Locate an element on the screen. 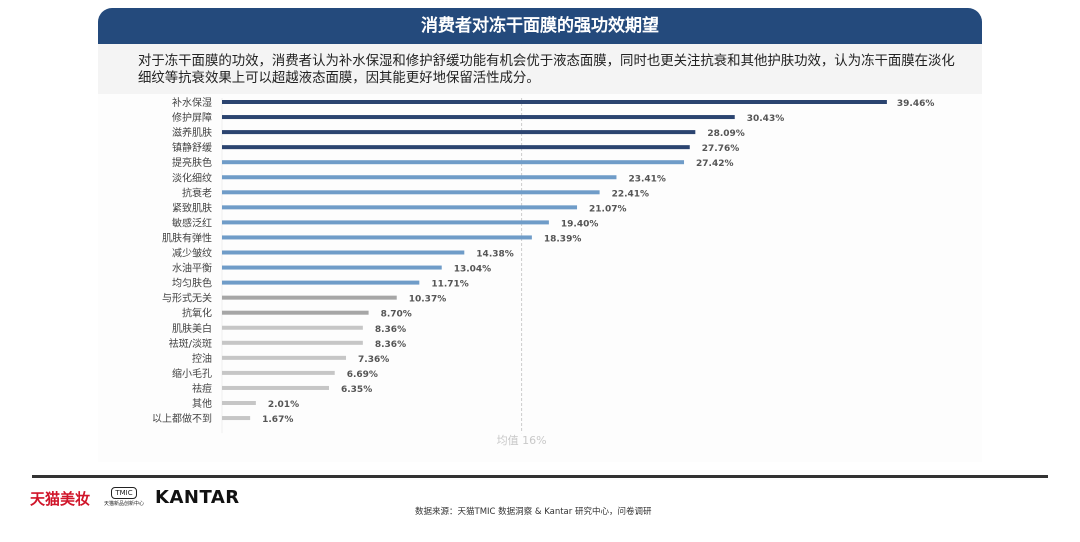 Image resolution: width=1080 pixels, height=542 pixels. data-source: 数据来源：天猫TMIC 数据洞察 & Kantar 研究中心，问卷调研 is located at coordinates (533, 512).